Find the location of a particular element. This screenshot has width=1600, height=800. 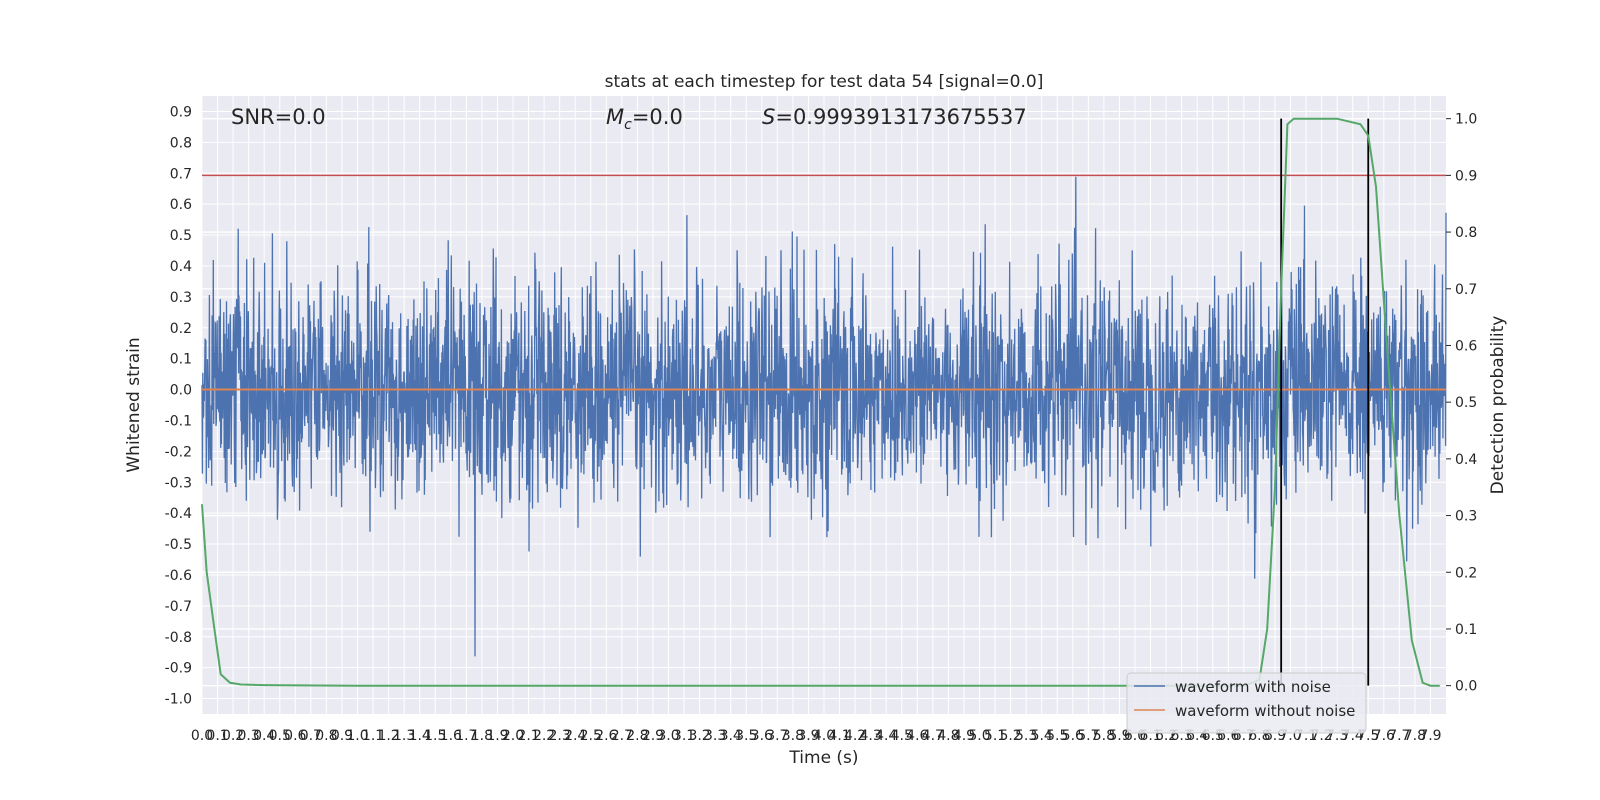

x-tick-label: 1.6 is located at coordinates (451, 736).